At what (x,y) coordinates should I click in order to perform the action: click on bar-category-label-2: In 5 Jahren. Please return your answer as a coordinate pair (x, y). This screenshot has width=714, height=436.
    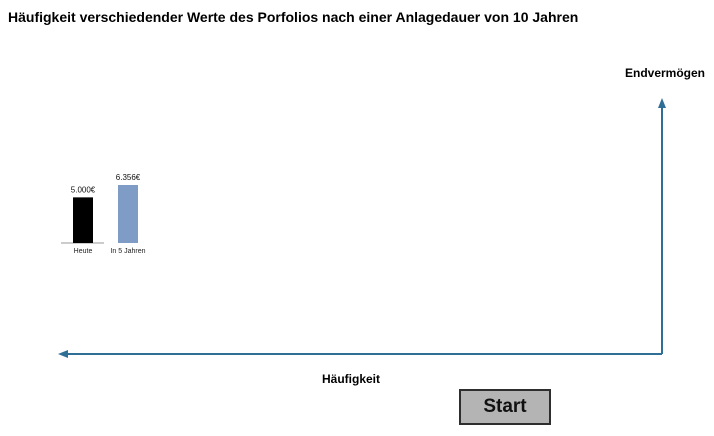
    Looking at the image, I should click on (127, 251).